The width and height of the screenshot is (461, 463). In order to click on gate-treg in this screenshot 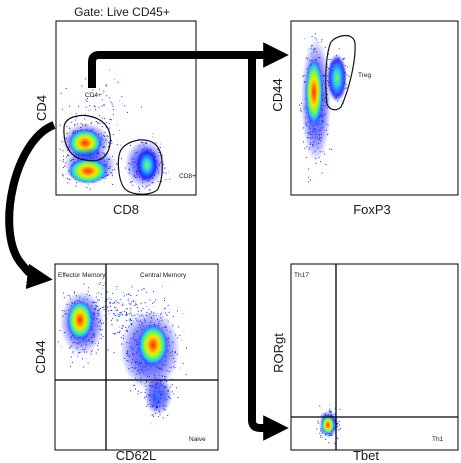, I will do `click(340, 72)`.